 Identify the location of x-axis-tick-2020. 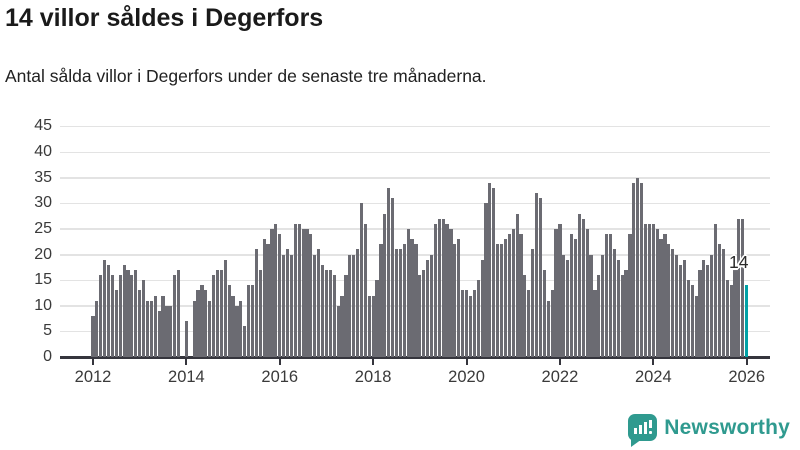
(466, 361).